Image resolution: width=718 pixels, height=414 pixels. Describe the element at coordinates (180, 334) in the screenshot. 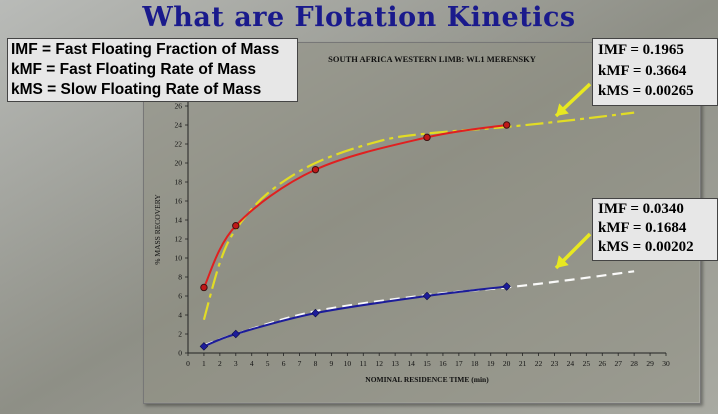

I see `y-tick-label: 2` at that location.